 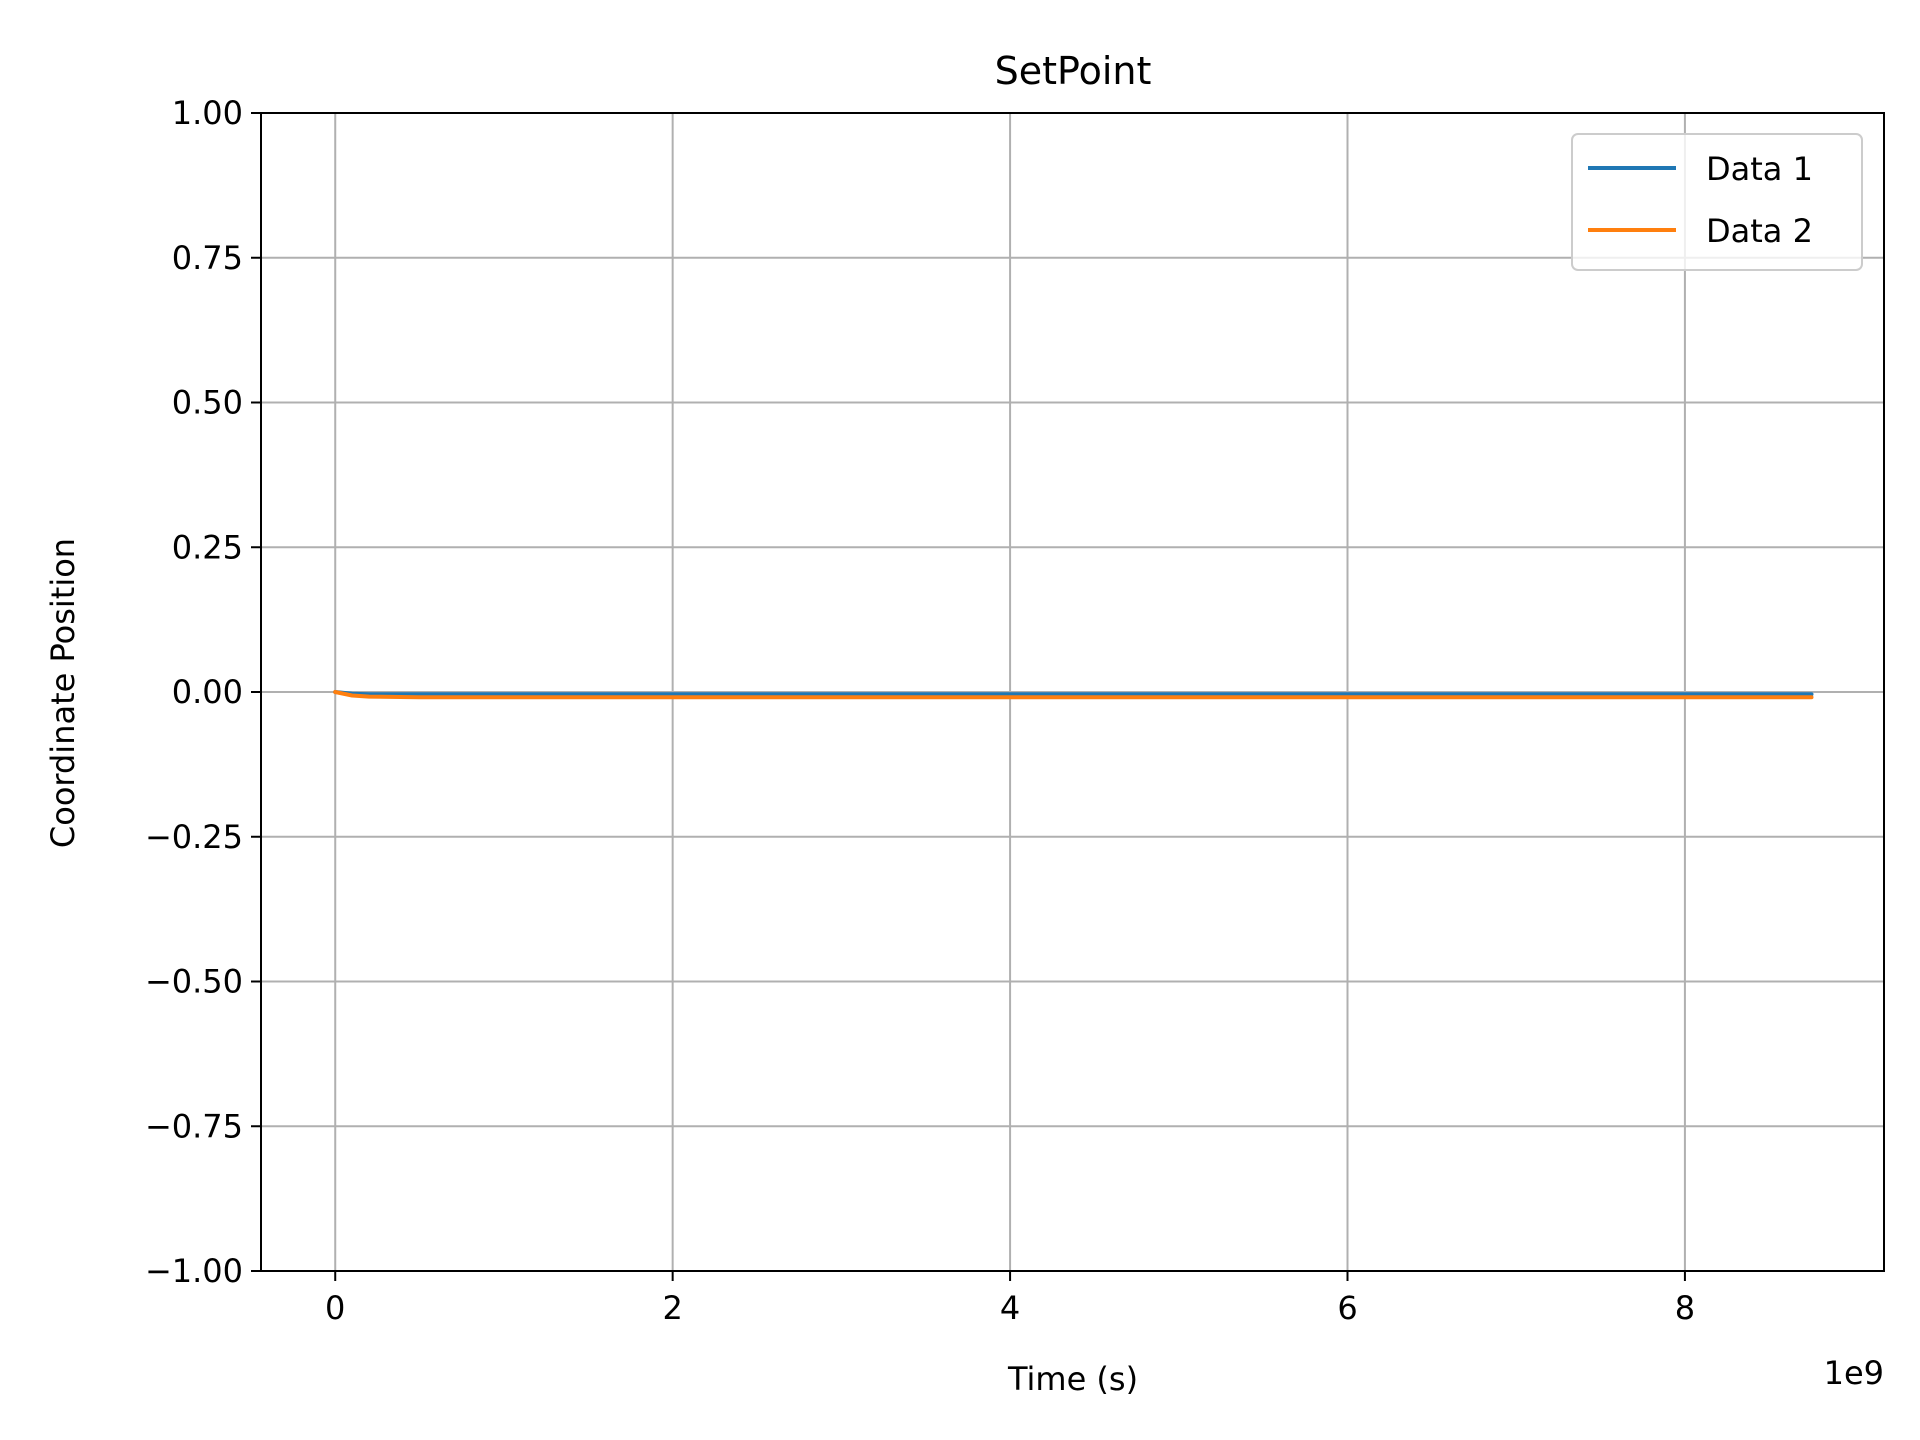 What do you see at coordinates (1759, 231) in the screenshot?
I see `legend-label-data-2: Data 2` at bounding box center [1759, 231].